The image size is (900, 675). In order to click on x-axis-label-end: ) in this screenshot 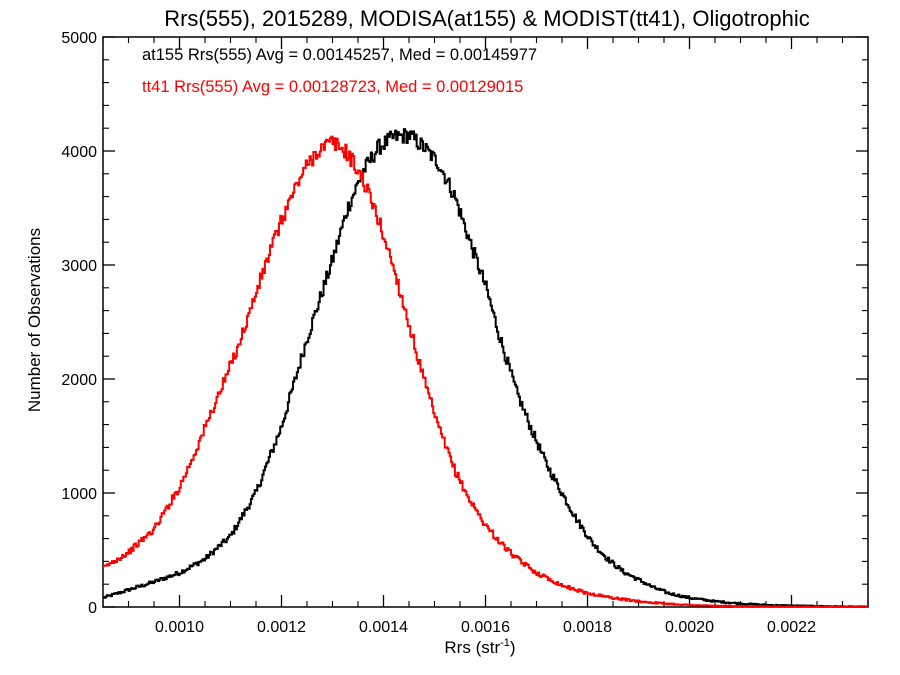, I will do `click(513, 647)`.